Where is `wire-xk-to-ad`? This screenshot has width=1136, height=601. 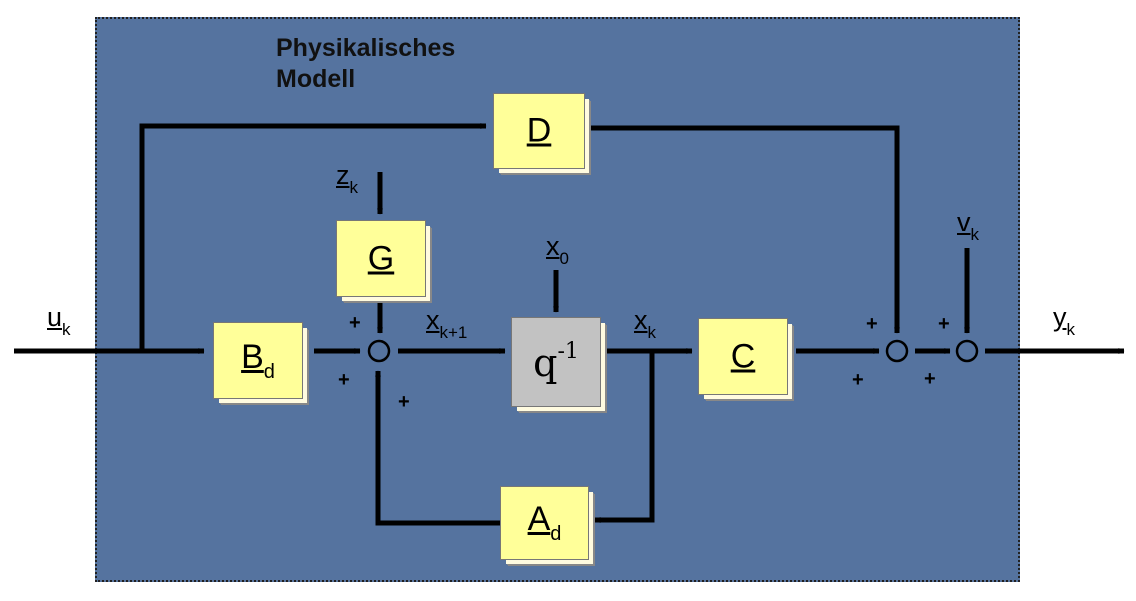 wire-xk-to-ad is located at coordinates (624, 437).